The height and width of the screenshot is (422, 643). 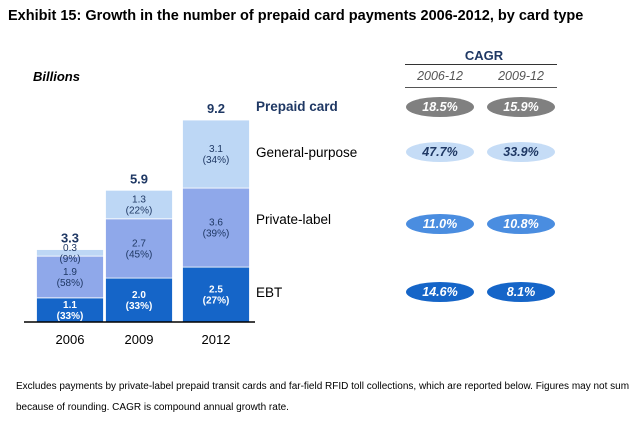 What do you see at coordinates (70, 238) in the screenshot?
I see `total-label-2006: 3.3` at bounding box center [70, 238].